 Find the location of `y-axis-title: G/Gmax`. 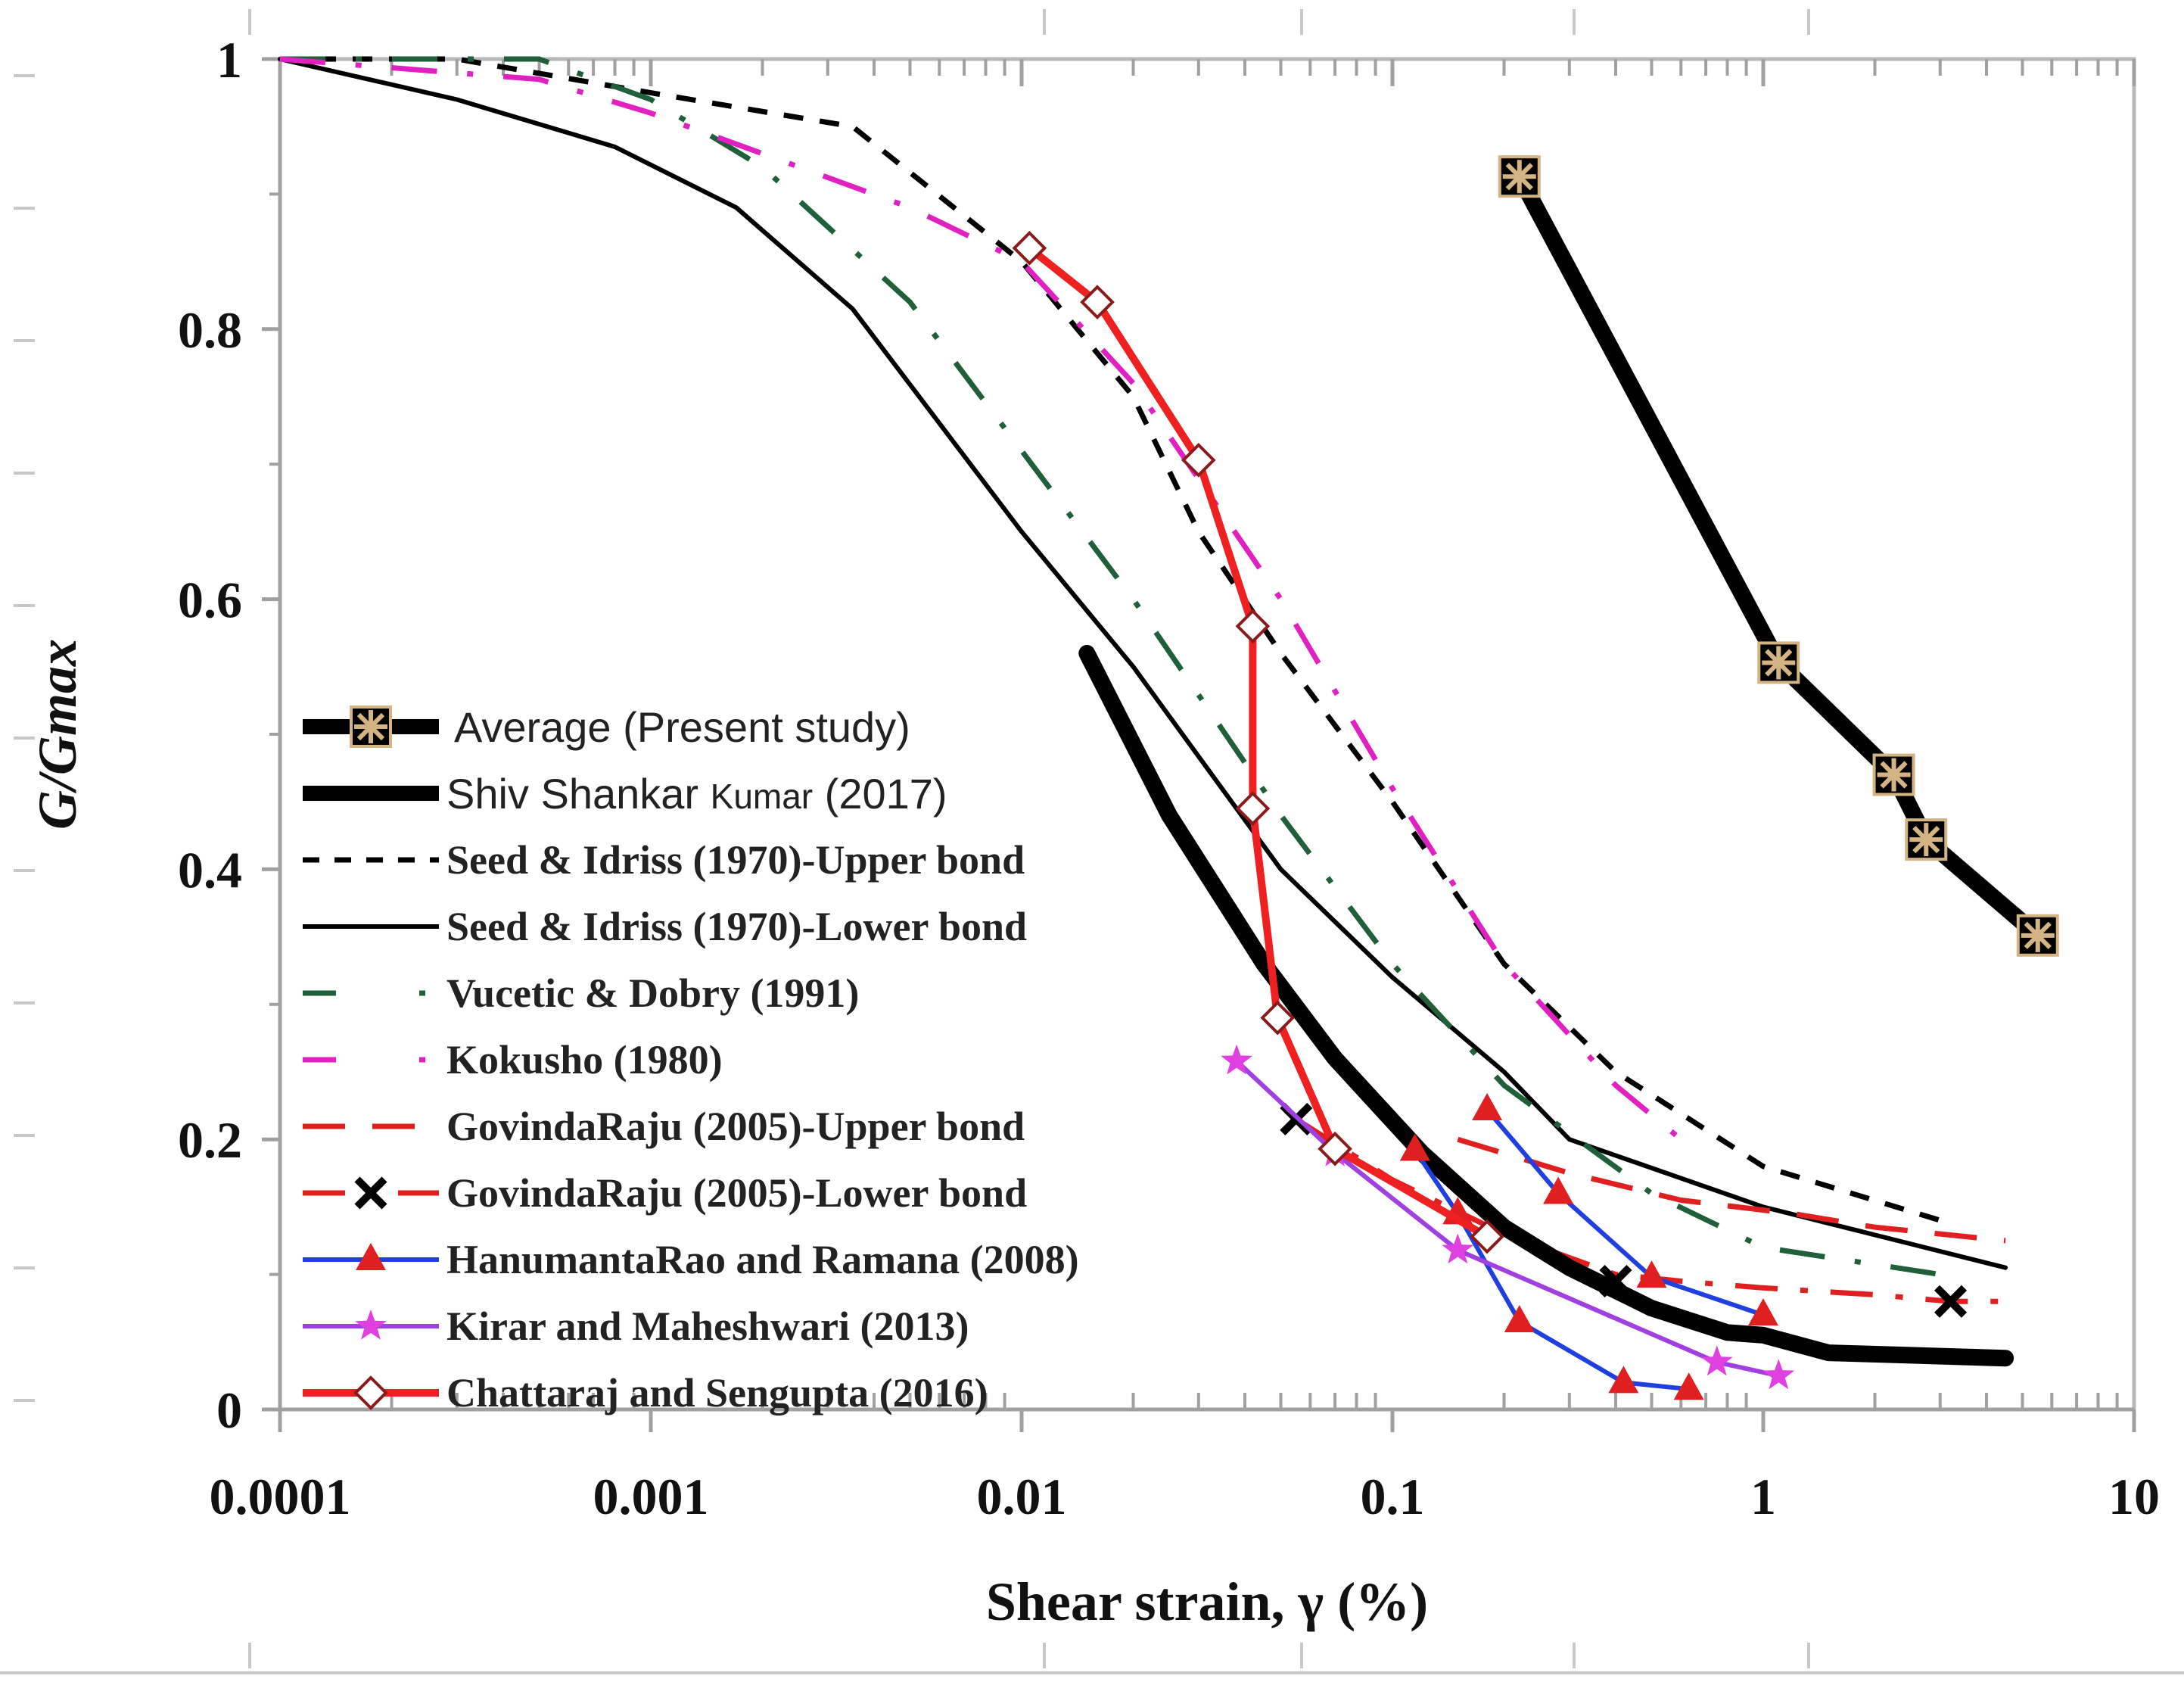

y-axis-title: G/Gmax is located at coordinates (58, 734).